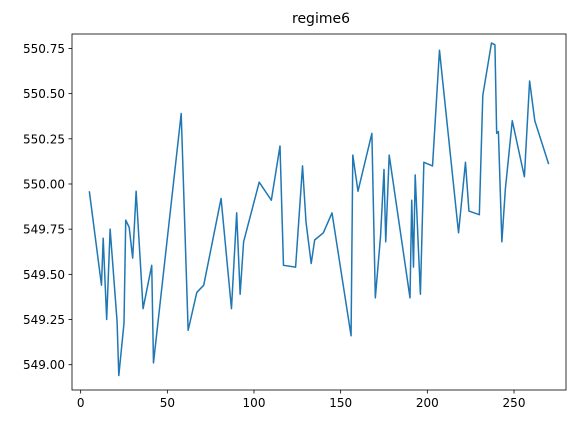 The height and width of the screenshot is (433, 574). I want to click on x-tick-label: 250, so click(514, 403).